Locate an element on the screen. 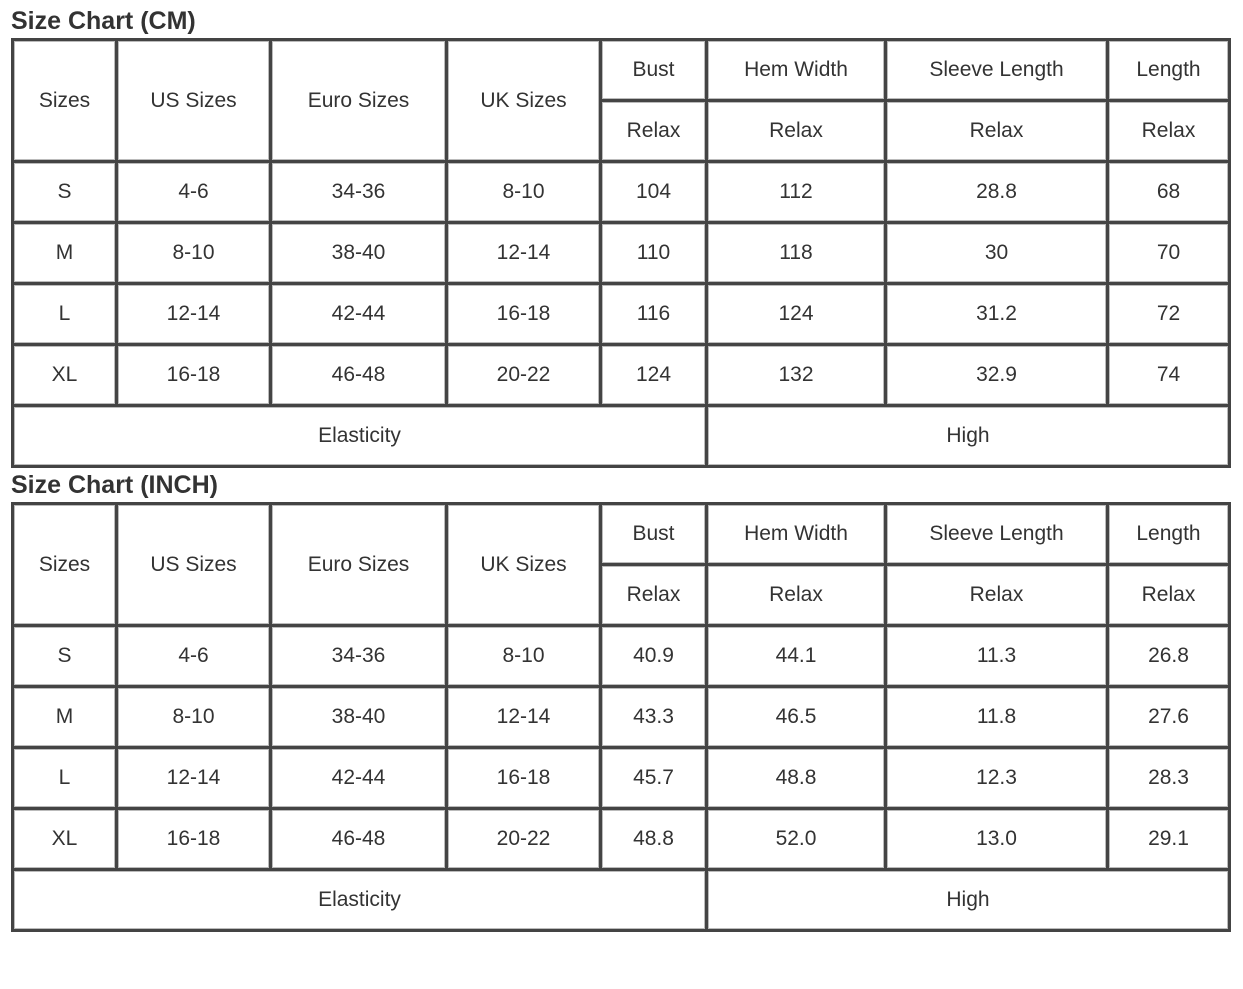  table-cell: 31.2 is located at coordinates (996, 314).